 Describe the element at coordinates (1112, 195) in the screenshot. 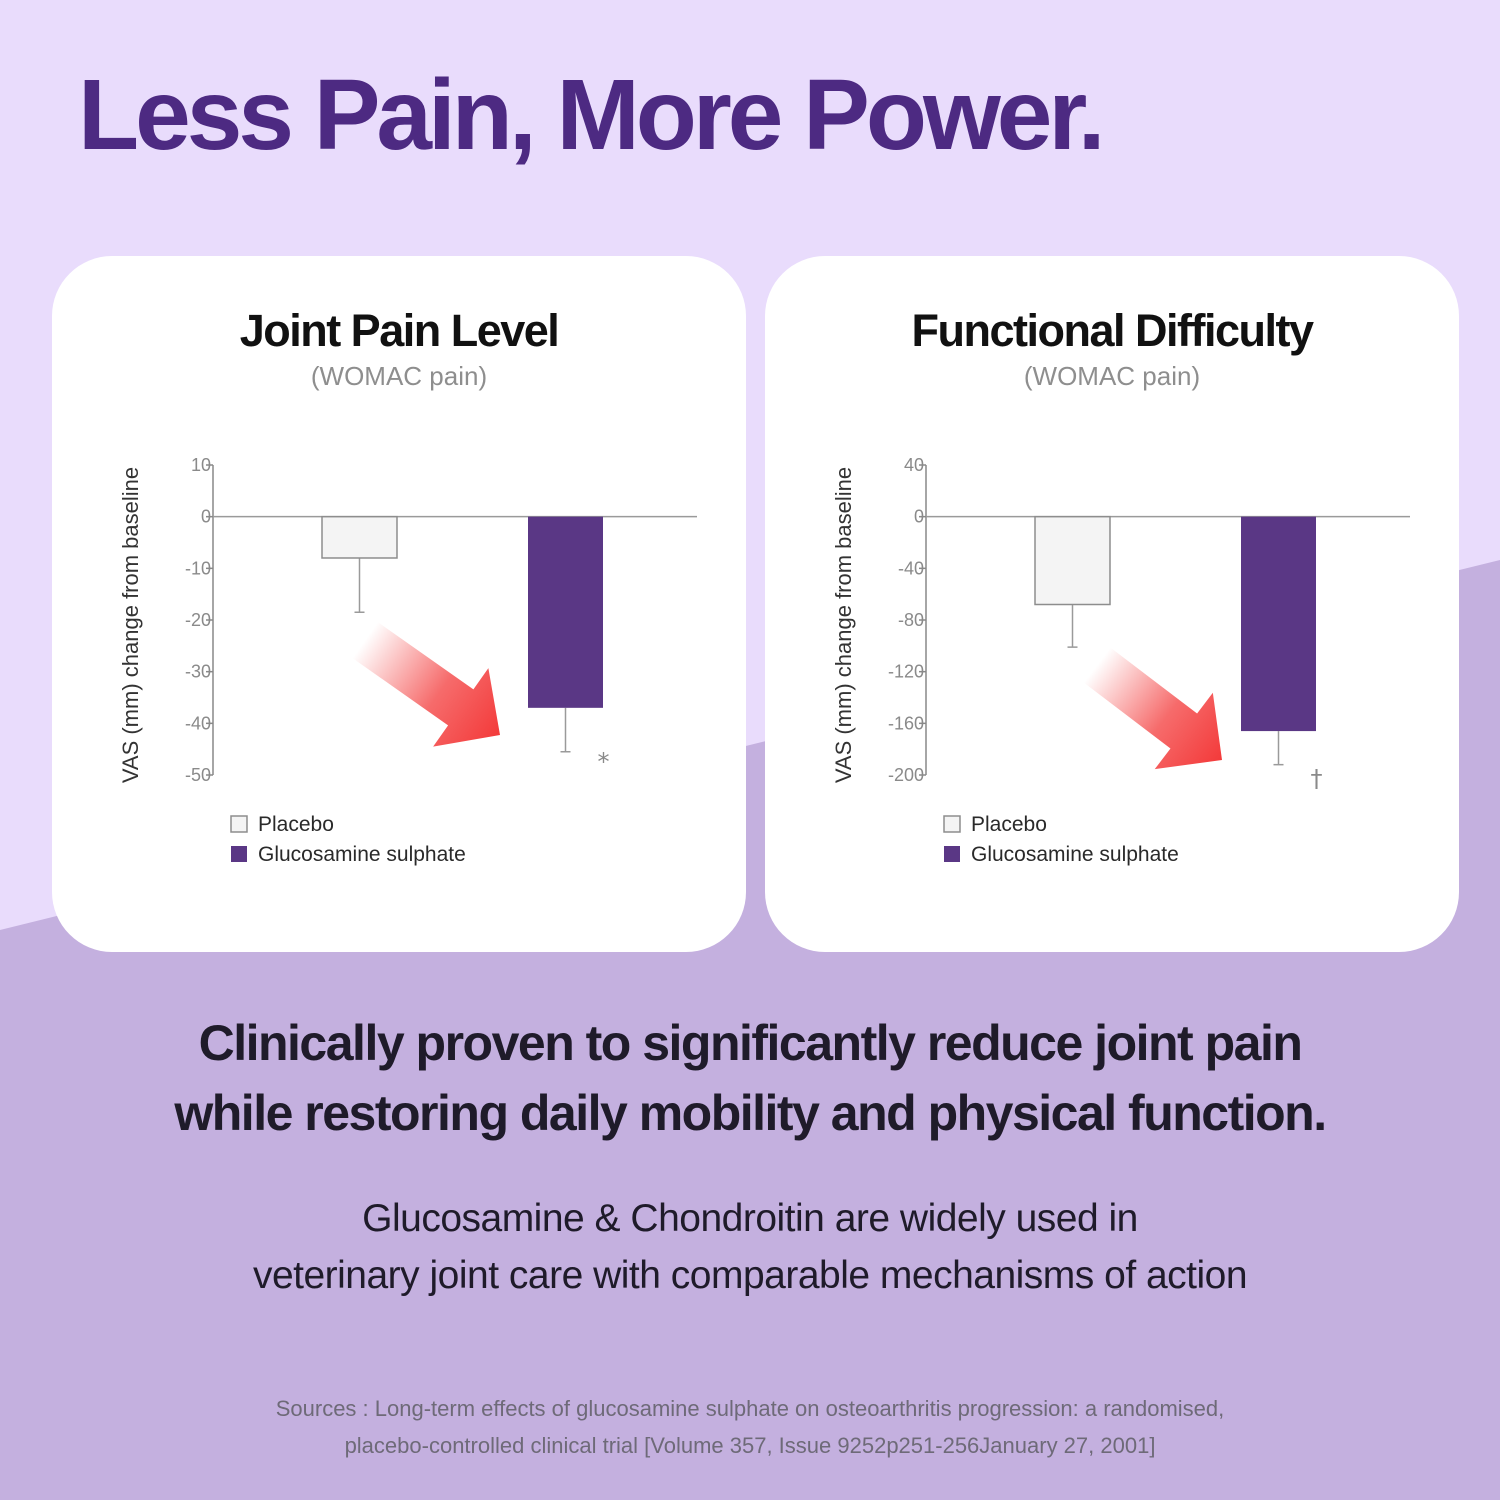

I see `chart-text-functional-difficulty: Functional Difficulty (WOMAC pain)` at that location.